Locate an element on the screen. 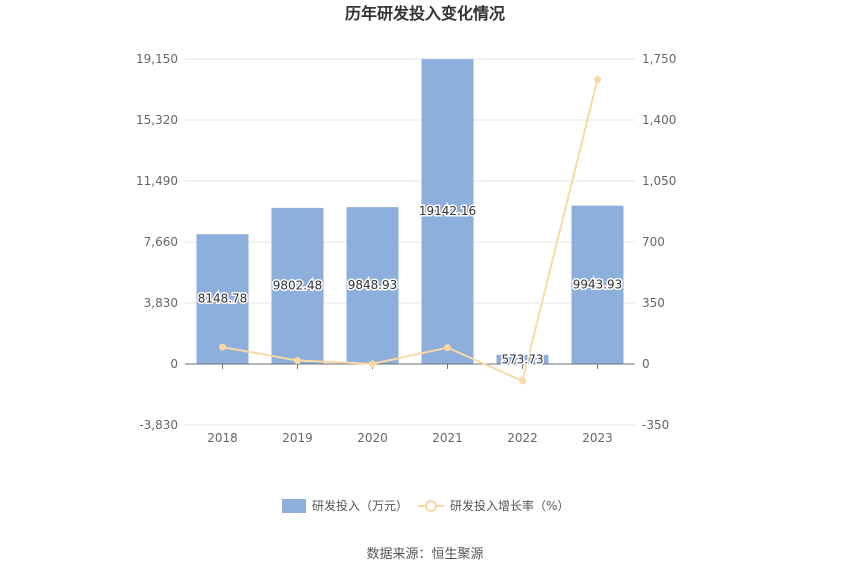 This screenshot has height=575, width=850. right-tick-label: 0 is located at coordinates (646, 364).